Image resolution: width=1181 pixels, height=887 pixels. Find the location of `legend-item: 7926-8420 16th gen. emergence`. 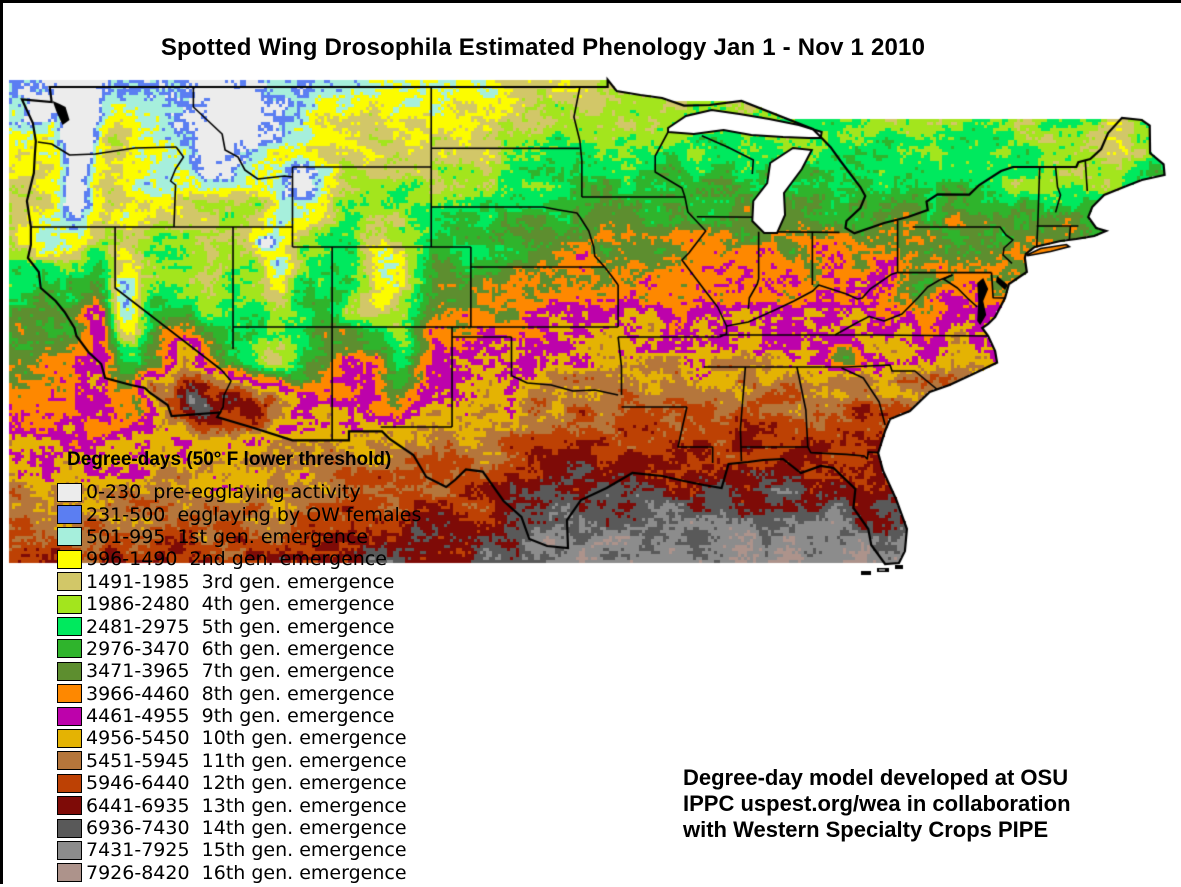

legend-item: 7926-8420 16th gen. emergence is located at coordinates (239, 873).